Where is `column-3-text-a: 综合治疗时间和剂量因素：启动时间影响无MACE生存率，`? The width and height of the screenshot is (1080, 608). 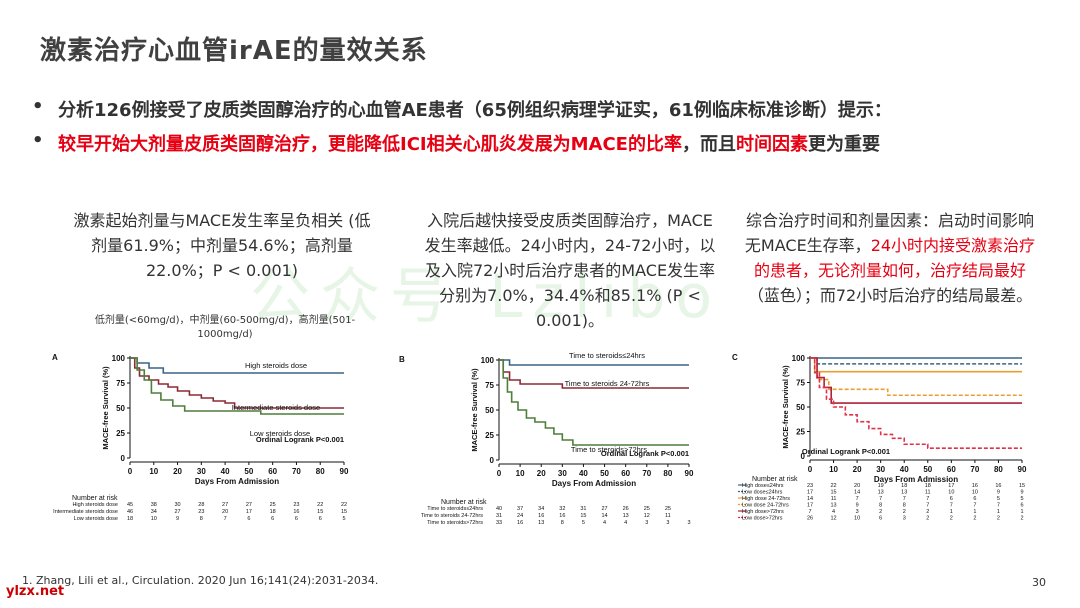
column-3-text-a: 综合治疗时间和剂量因素：启动时间影响无MACE生存率， is located at coordinates (889, 233).